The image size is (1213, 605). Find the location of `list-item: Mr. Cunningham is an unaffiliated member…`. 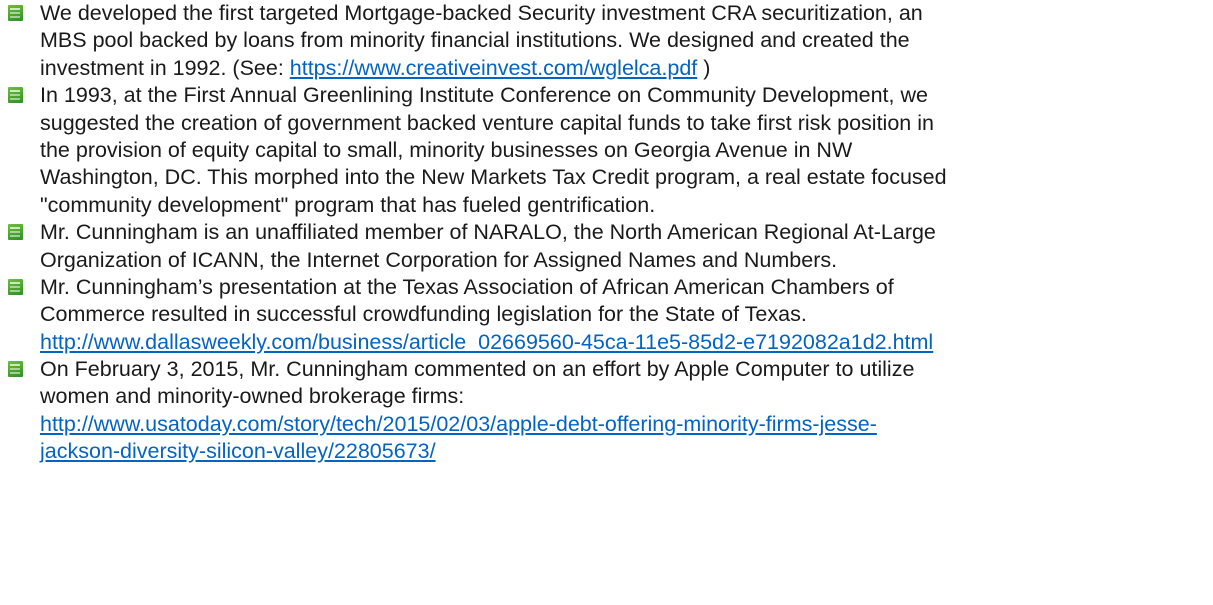

list-item: Mr. Cunningham is an unaffiliated member… is located at coordinates (606, 246).